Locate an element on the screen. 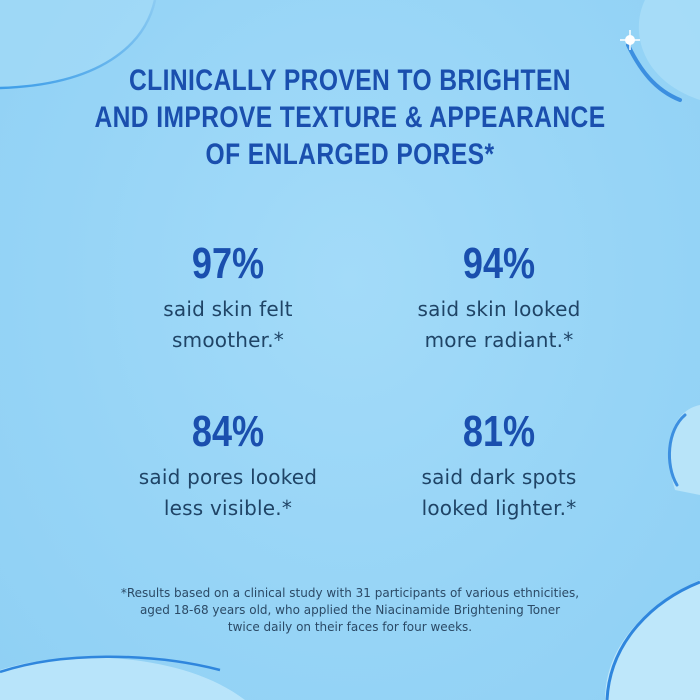  title-line: CLINICALLY PROVEN TO BRIGHTEN is located at coordinates (349, 80).